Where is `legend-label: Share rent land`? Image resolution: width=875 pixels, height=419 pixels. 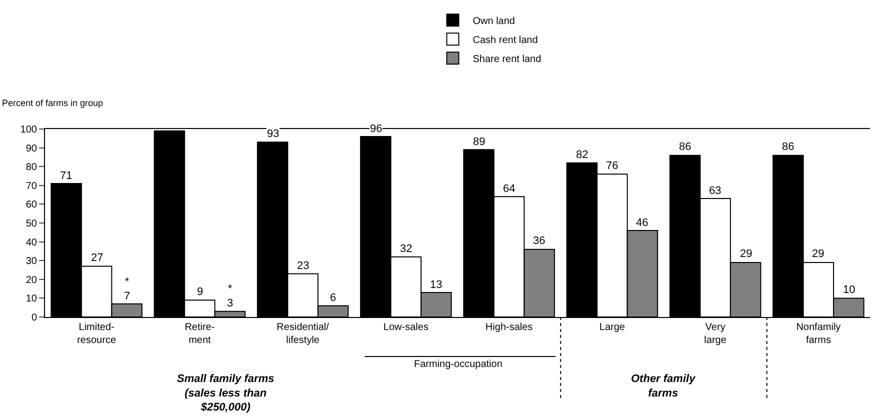 legend-label: Share rent land is located at coordinates (507, 59).